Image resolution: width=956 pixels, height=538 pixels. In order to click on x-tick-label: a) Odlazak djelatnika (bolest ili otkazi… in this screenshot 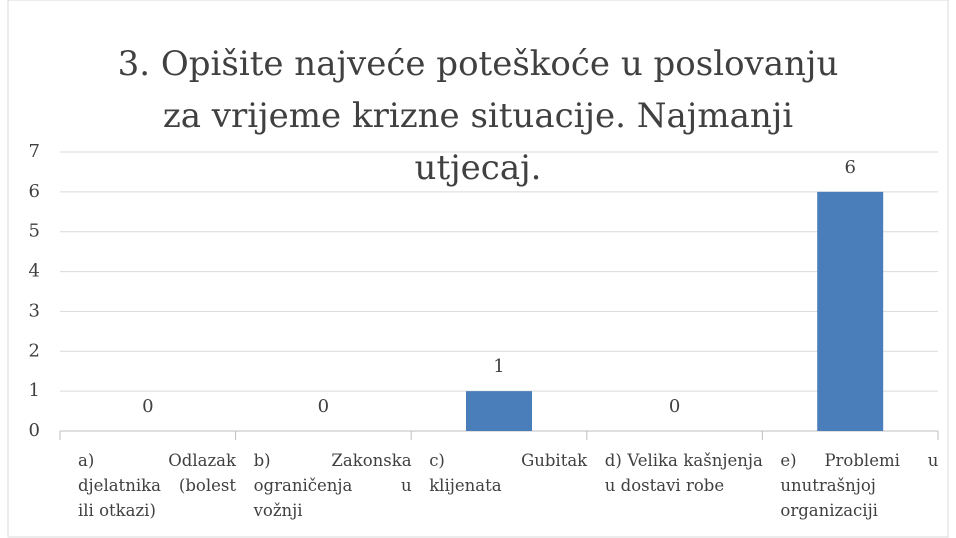, I will do `click(157, 485)`.